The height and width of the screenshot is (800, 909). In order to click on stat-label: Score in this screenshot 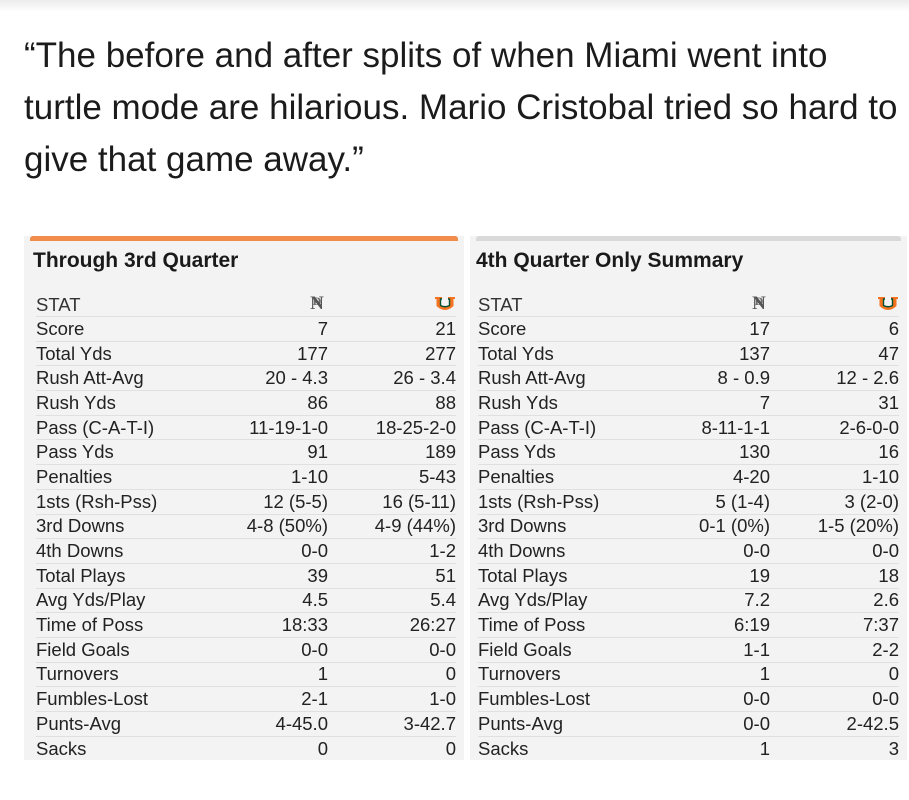, I will do `click(60, 328)`.